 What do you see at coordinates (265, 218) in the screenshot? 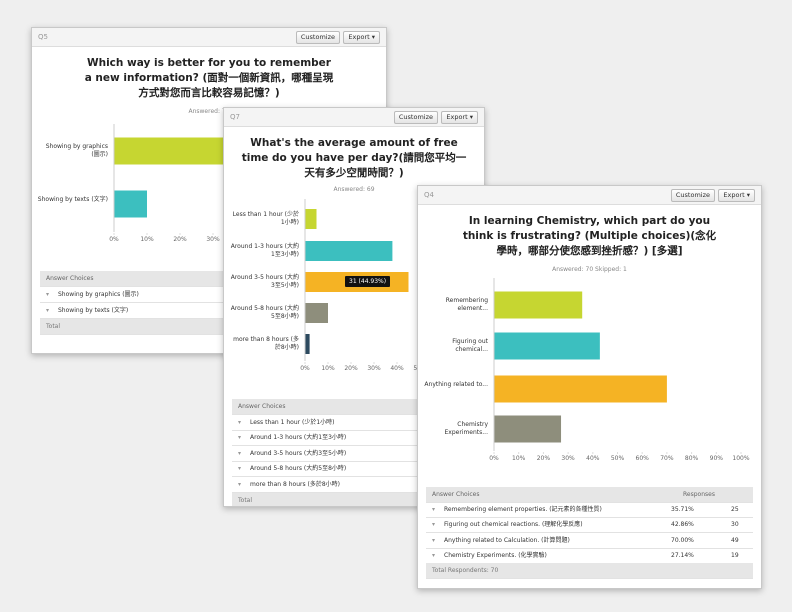
I see `category-label: Less than 1 hour (少於1小時)` at bounding box center [265, 218].